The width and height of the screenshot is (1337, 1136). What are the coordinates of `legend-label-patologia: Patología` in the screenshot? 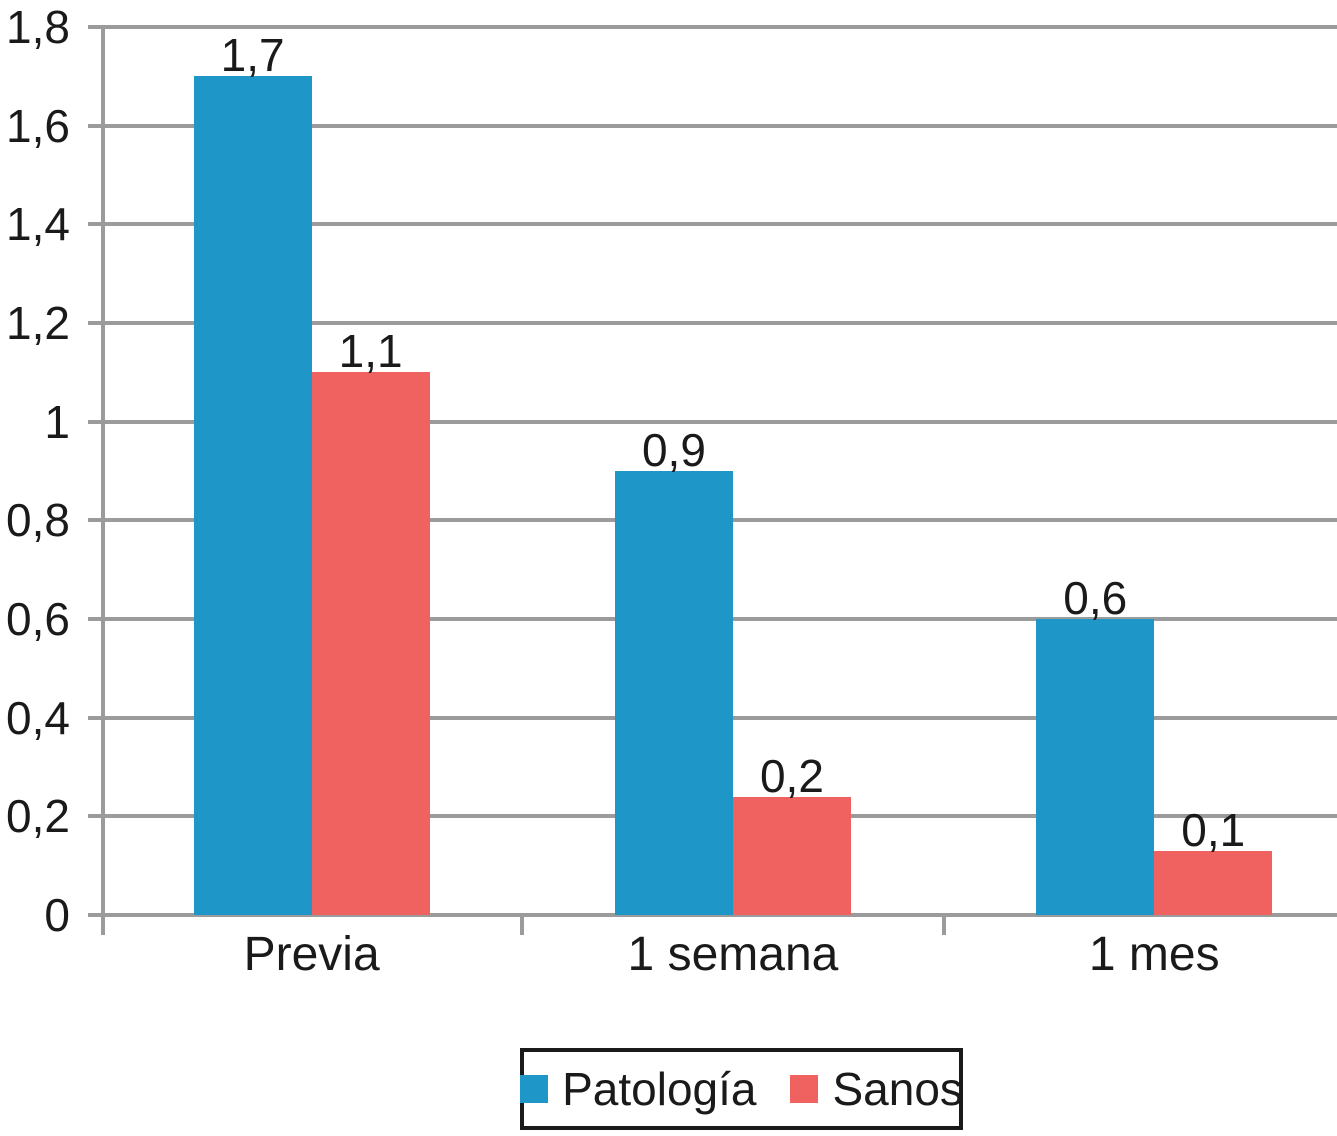 It's located at (659, 1089).